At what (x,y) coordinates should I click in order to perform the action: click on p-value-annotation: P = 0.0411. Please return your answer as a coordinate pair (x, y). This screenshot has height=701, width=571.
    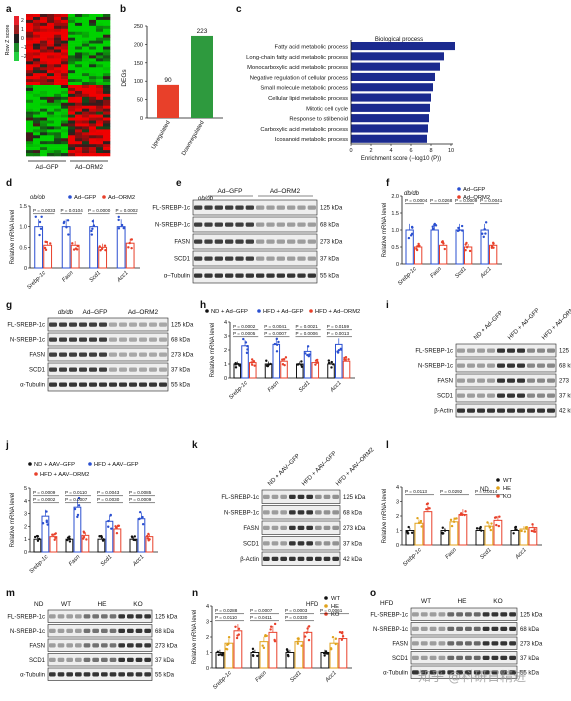
    Looking at the image, I should click on (261, 617).